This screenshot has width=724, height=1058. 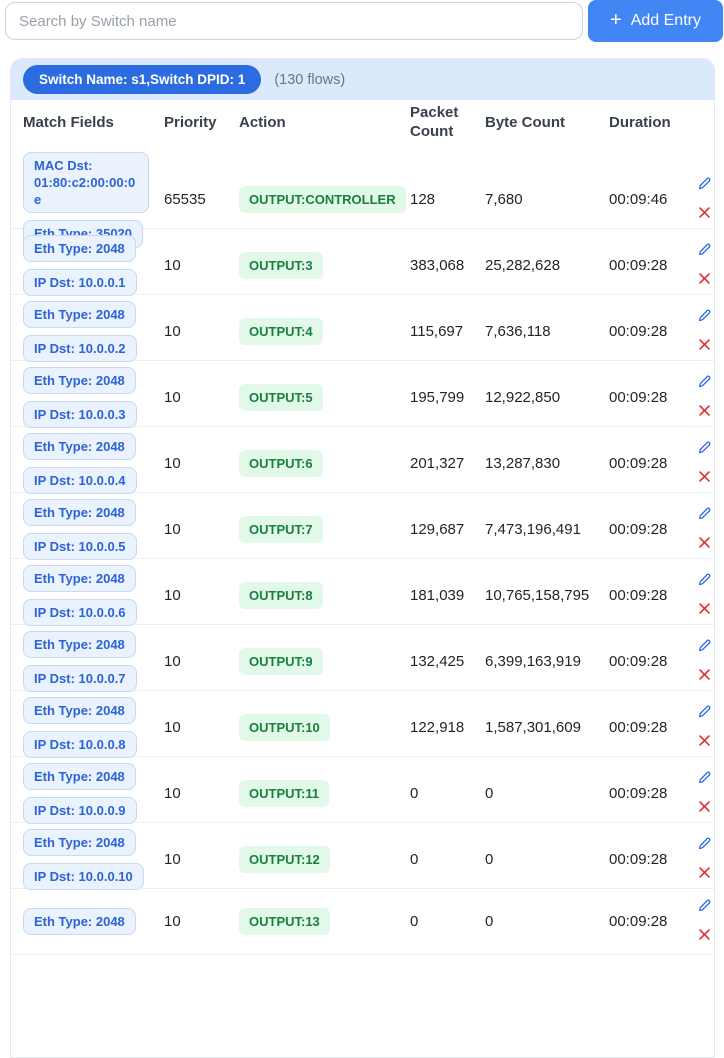 I want to click on match-fields-cell: Eth Type: 2048 IP Dst: 10.0.0.1, so click(x=93, y=265).